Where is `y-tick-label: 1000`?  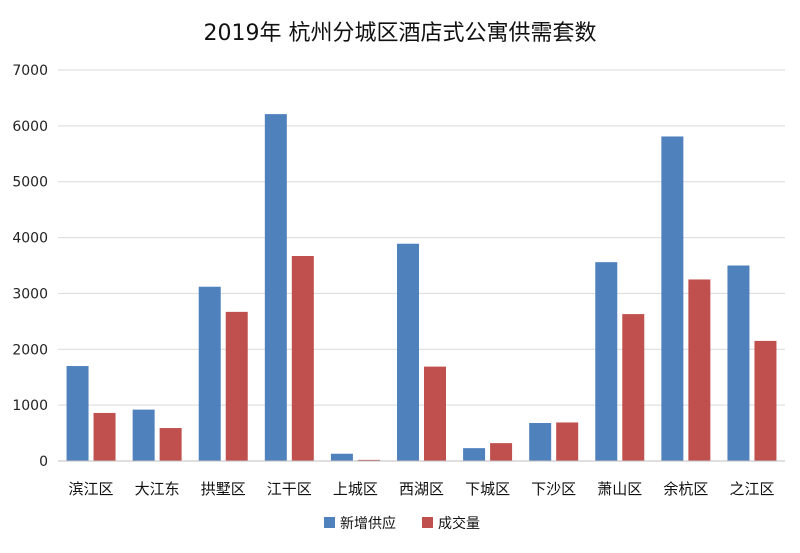
y-tick-label: 1000 is located at coordinates (30, 406).